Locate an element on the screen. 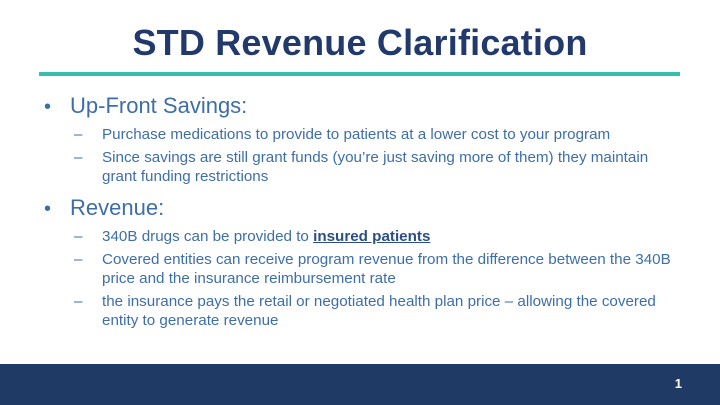 The image size is (720, 405). bullet-label: Revenue: is located at coordinates (117, 207).